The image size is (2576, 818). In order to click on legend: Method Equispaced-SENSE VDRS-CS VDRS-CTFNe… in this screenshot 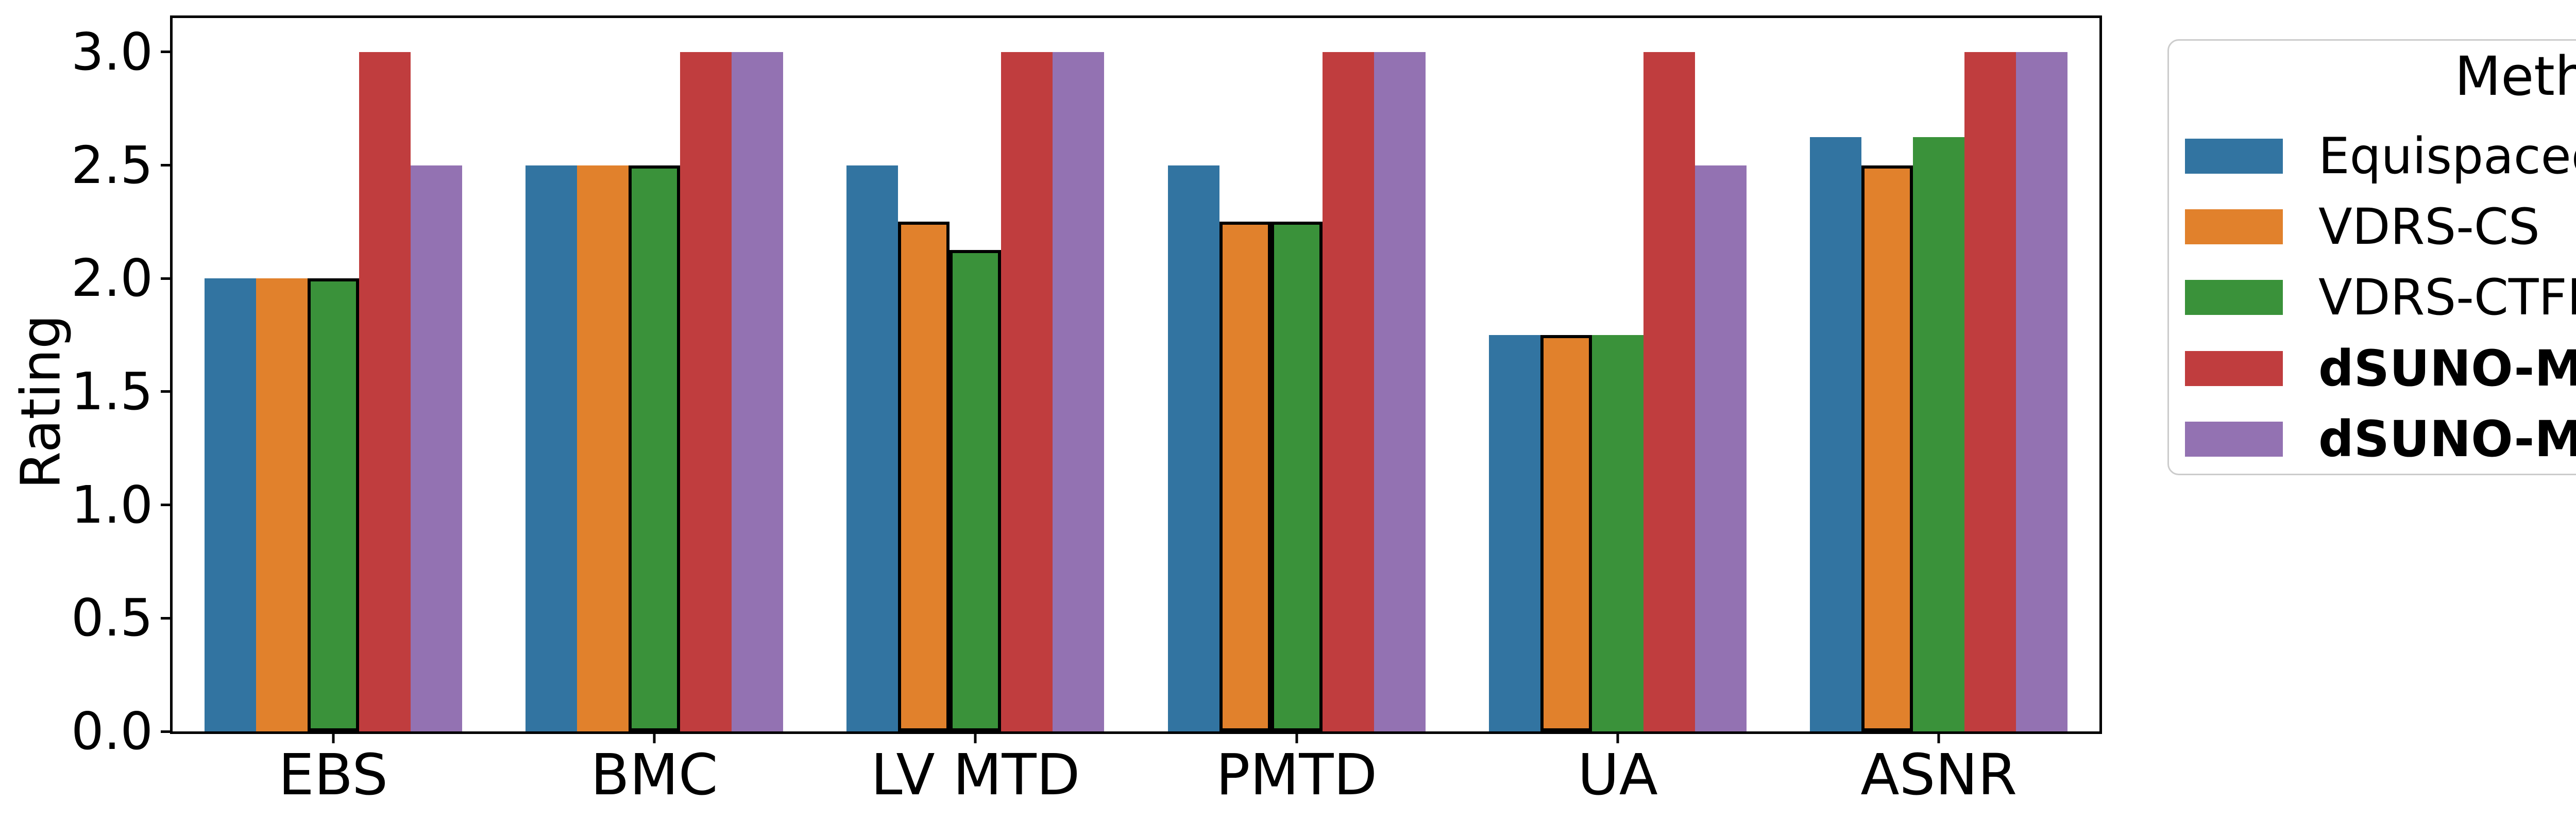, I will do `click(2371, 257)`.